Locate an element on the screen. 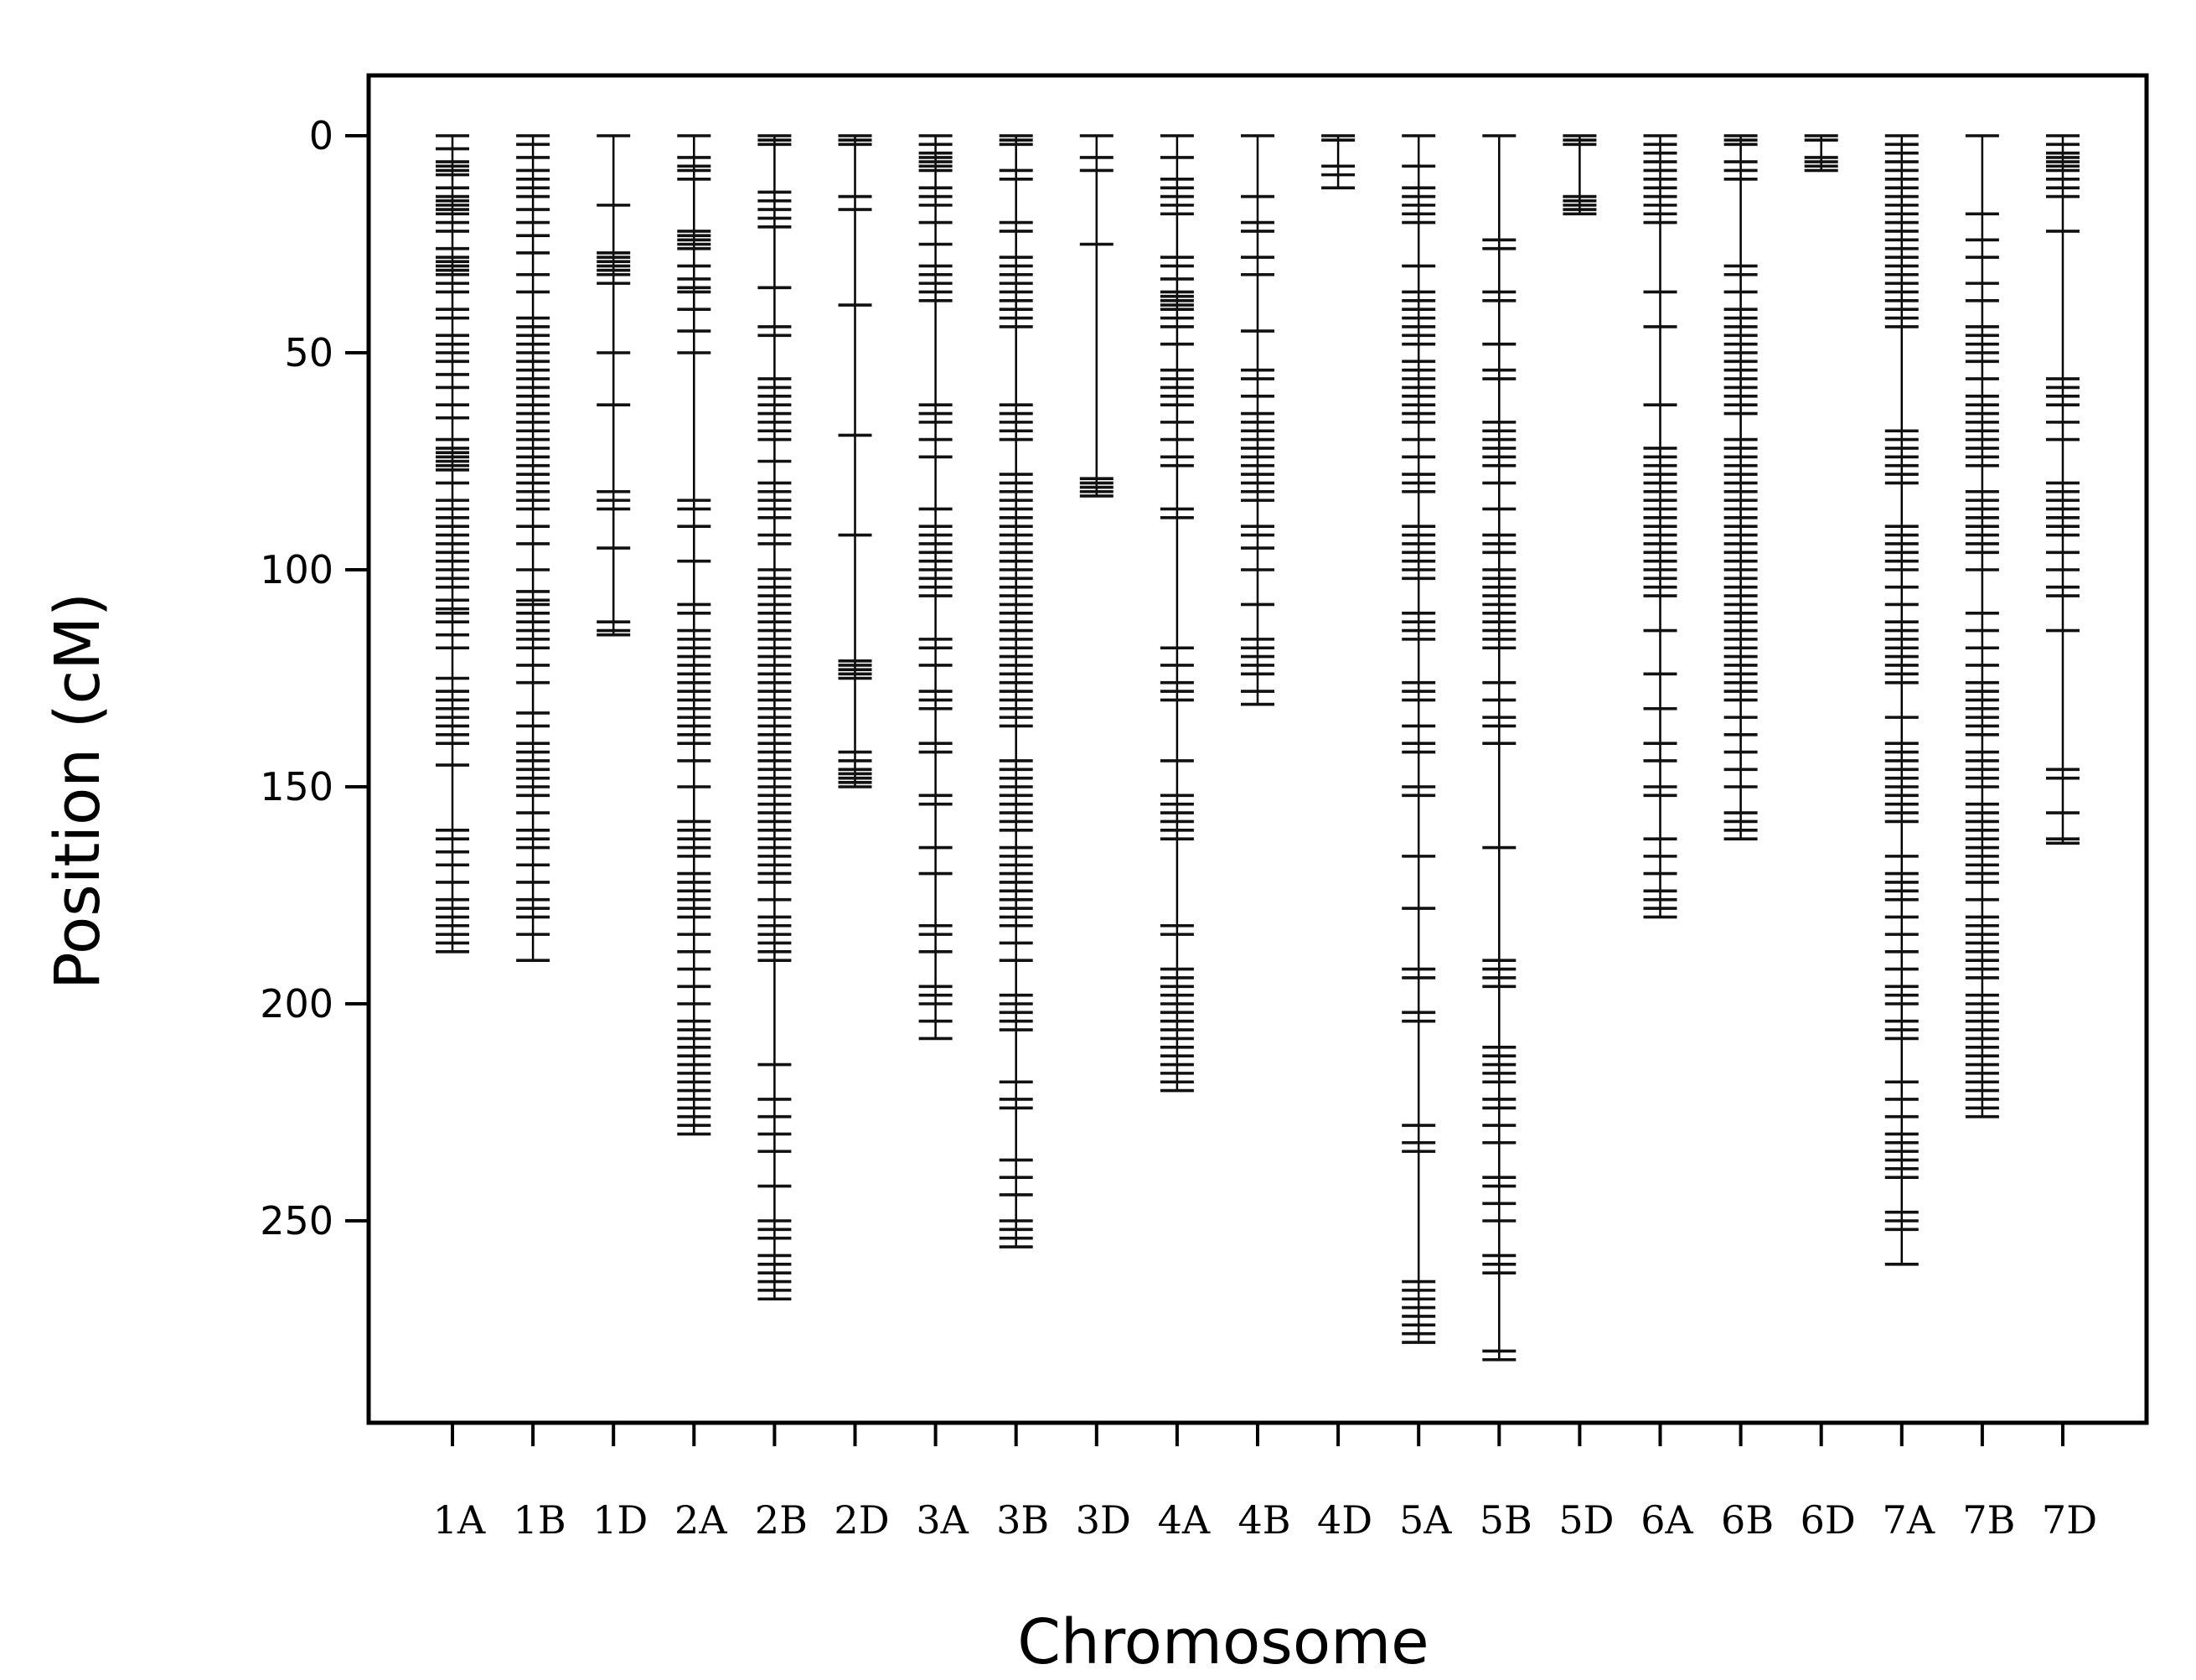 This screenshot has width=2196, height=1680. y-tick-label: 250 is located at coordinates (296, 1220).